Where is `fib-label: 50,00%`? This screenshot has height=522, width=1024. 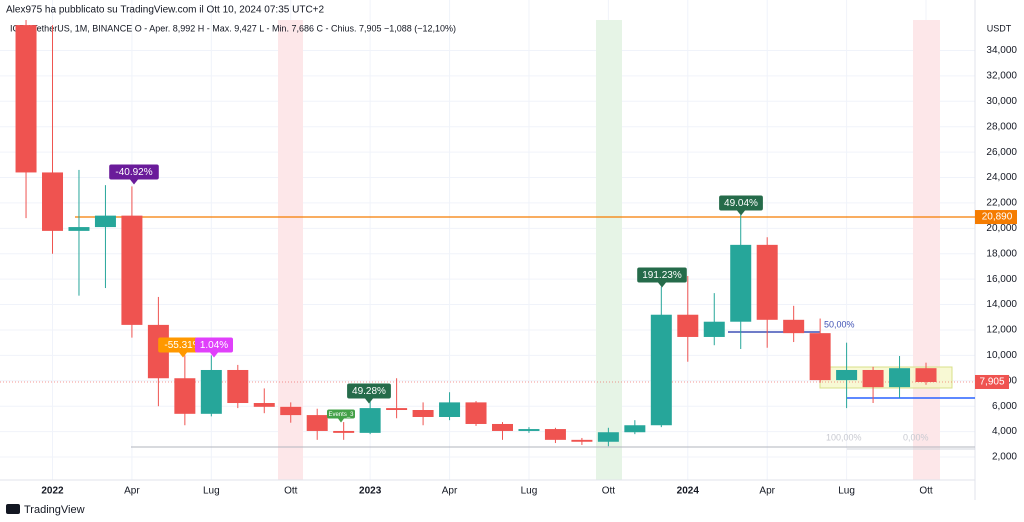
fib-label: 50,00% is located at coordinates (839, 324).